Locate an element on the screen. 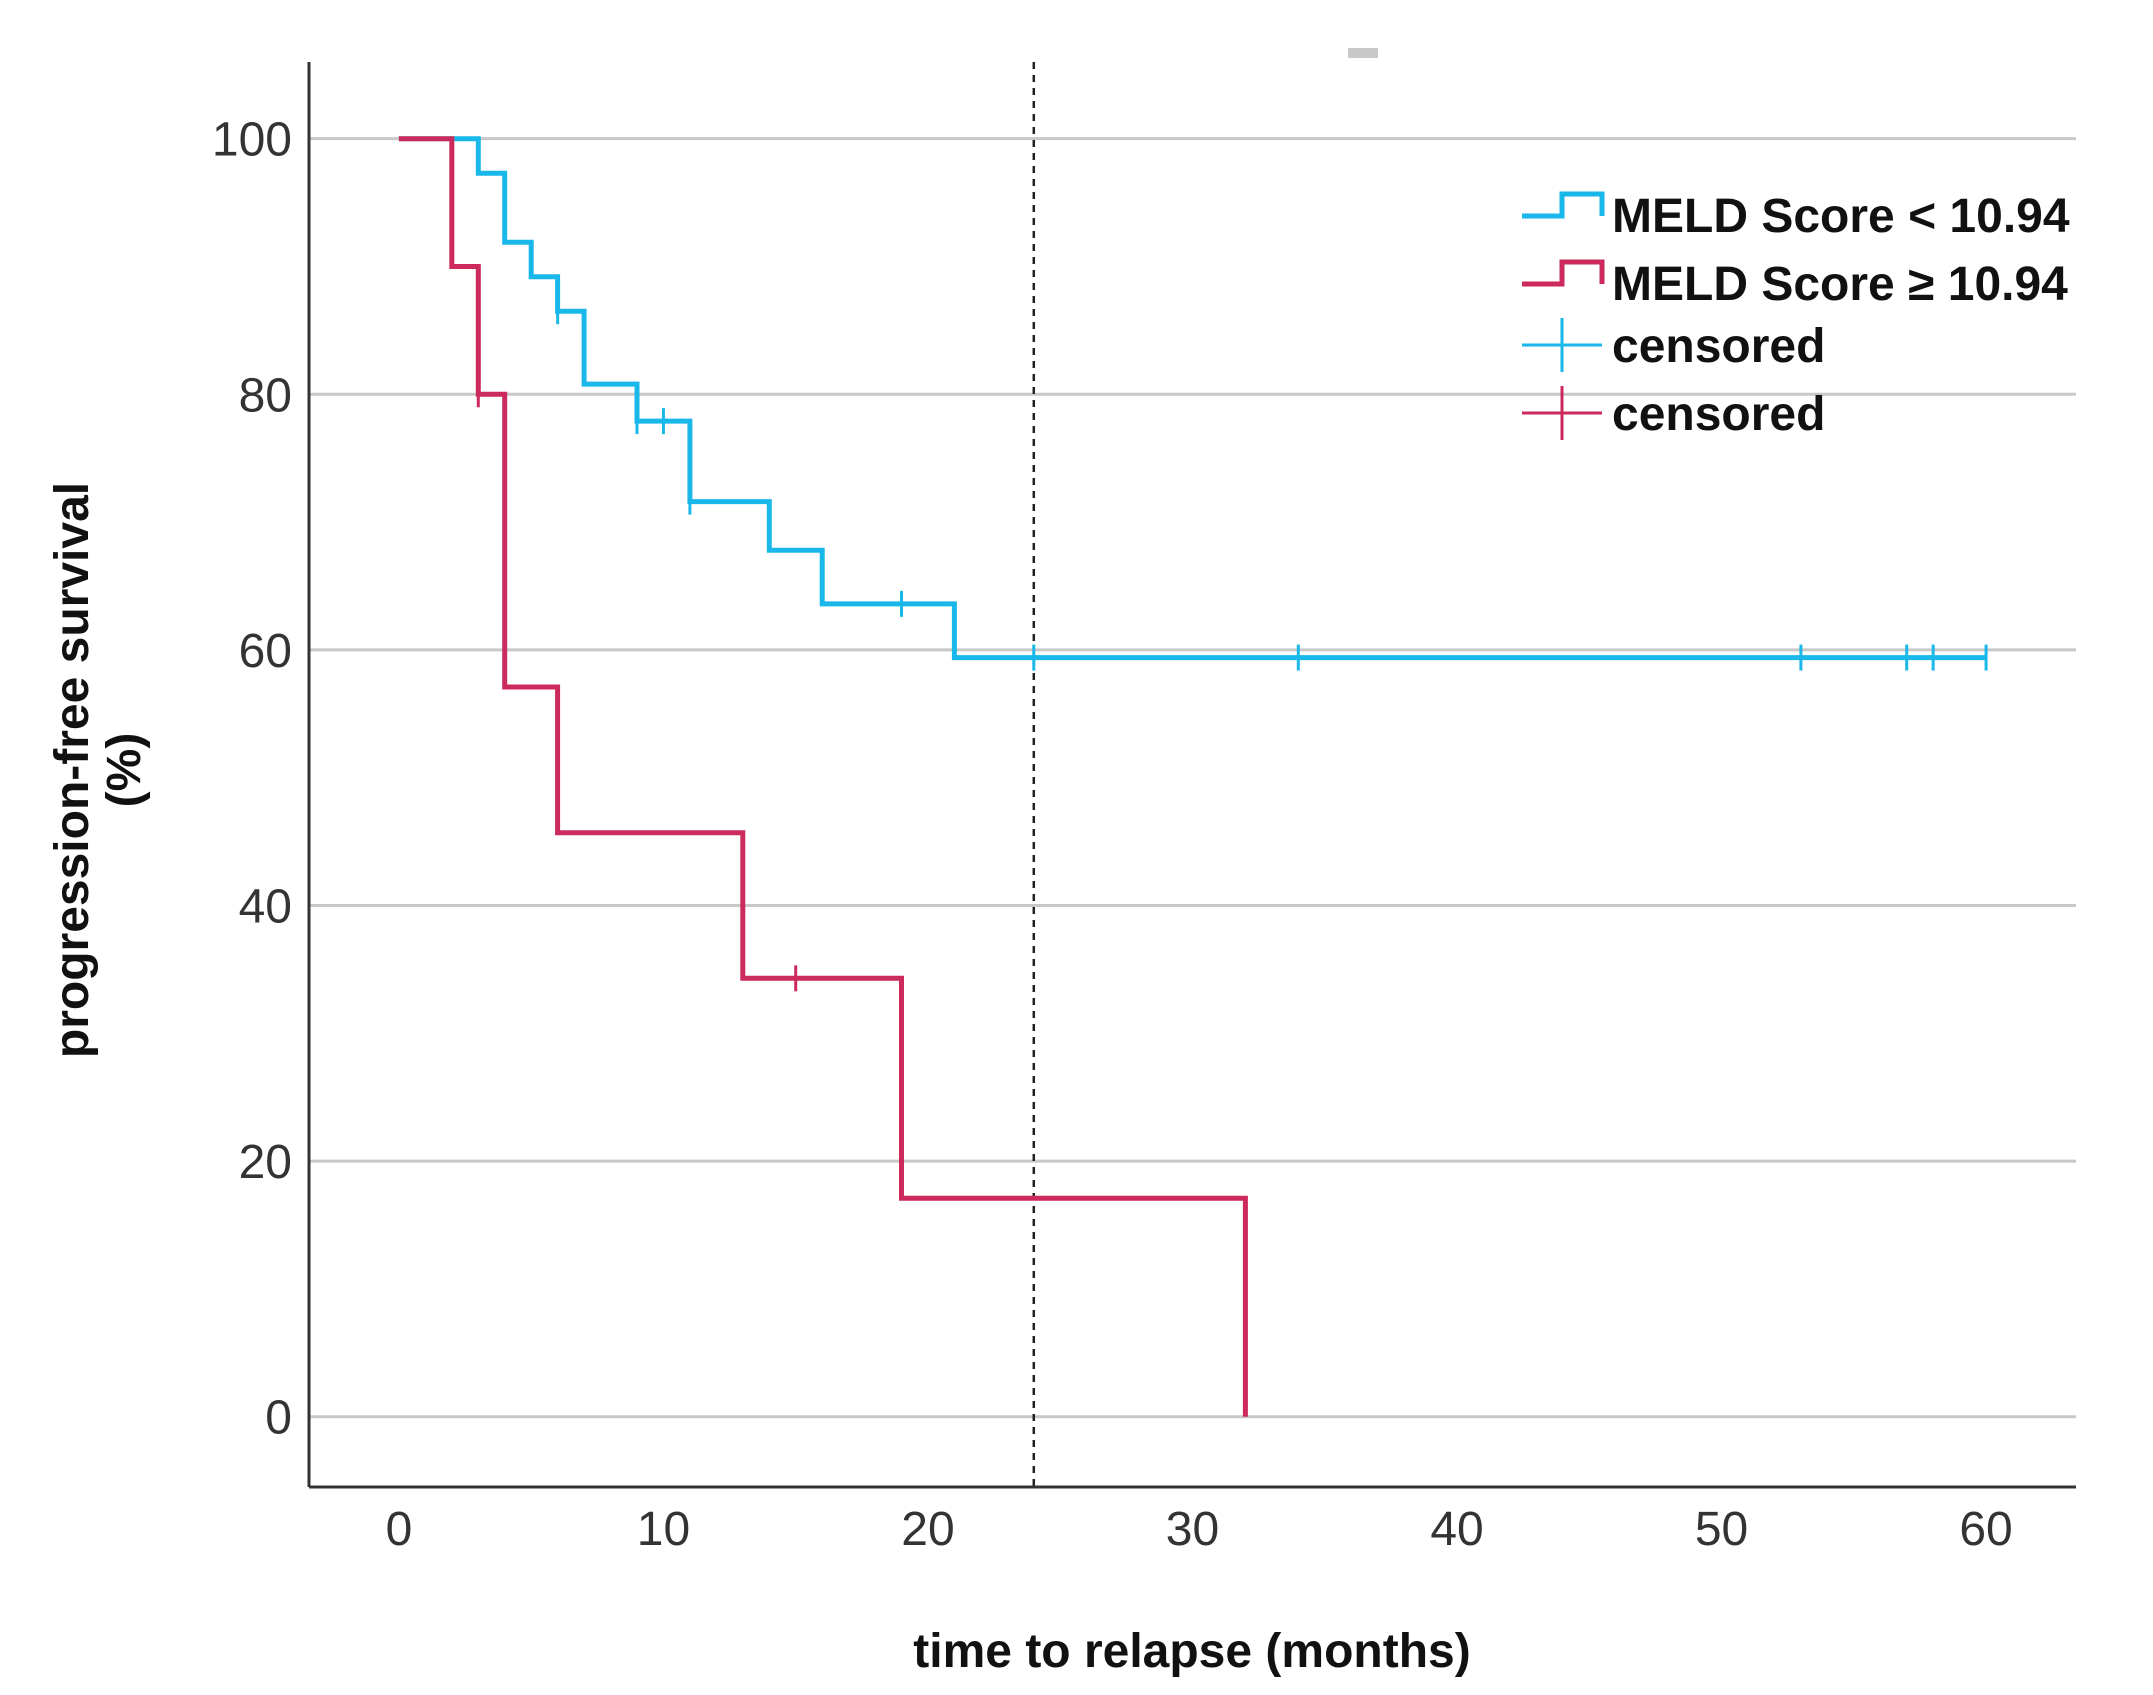  x-tick-label: 30 is located at coordinates (1192, 1529).